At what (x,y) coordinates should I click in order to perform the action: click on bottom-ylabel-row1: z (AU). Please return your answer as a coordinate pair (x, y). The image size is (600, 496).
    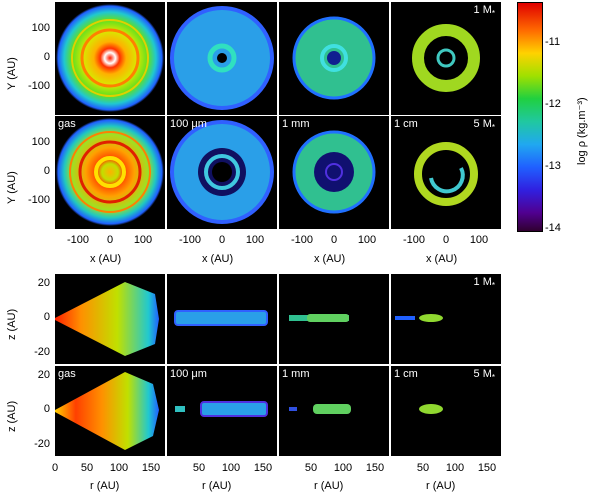
    Looking at the image, I should click on (12, 324).